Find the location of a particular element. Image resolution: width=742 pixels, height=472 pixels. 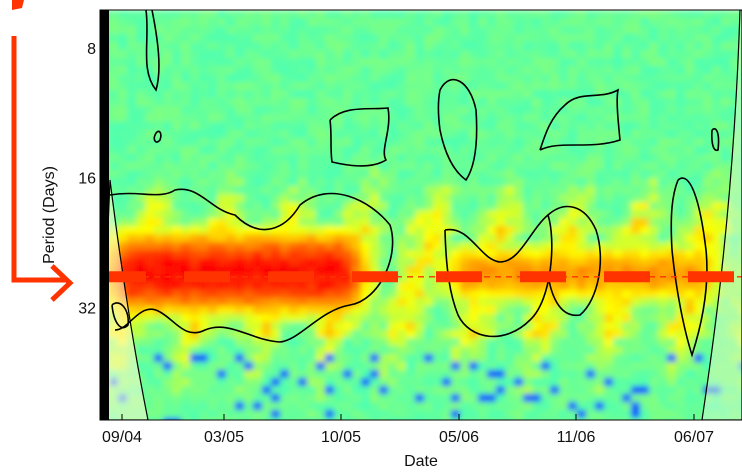

cone-right-edge is located at coordinates (721, 215).